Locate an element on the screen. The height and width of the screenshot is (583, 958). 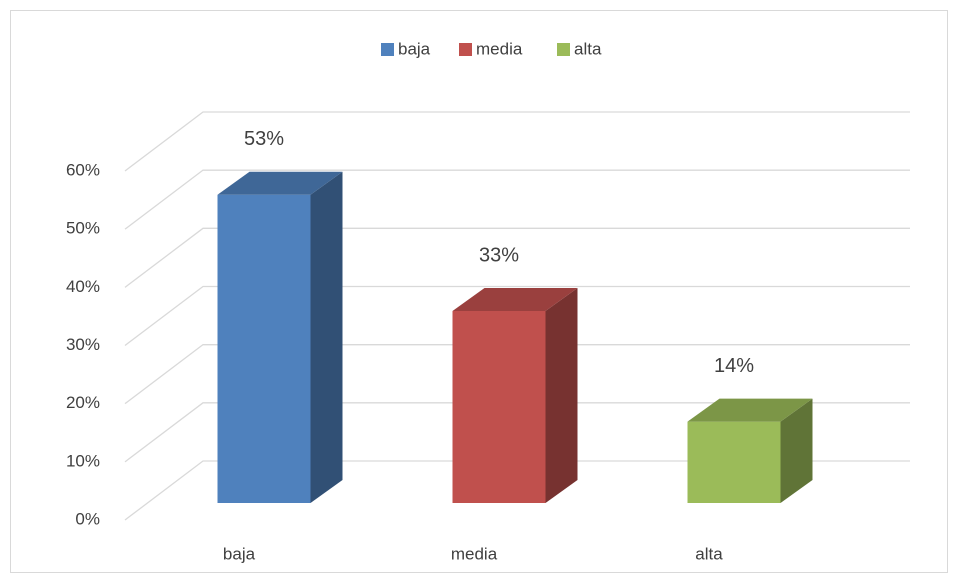
y-tick-label: 50% is located at coordinates (83, 228).